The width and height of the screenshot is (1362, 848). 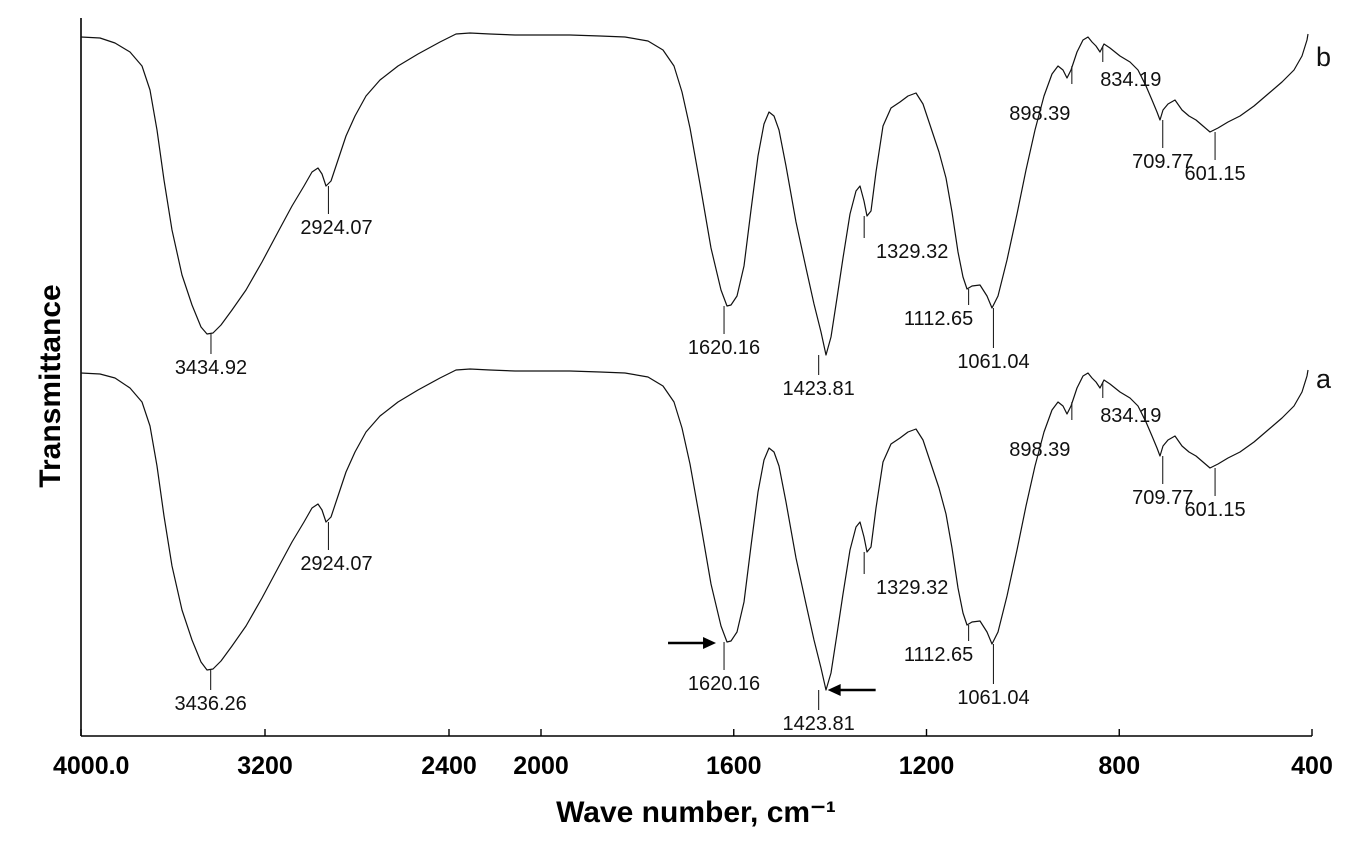 I want to click on peak-label-a-3: 1423.81, so click(x=819, y=724).